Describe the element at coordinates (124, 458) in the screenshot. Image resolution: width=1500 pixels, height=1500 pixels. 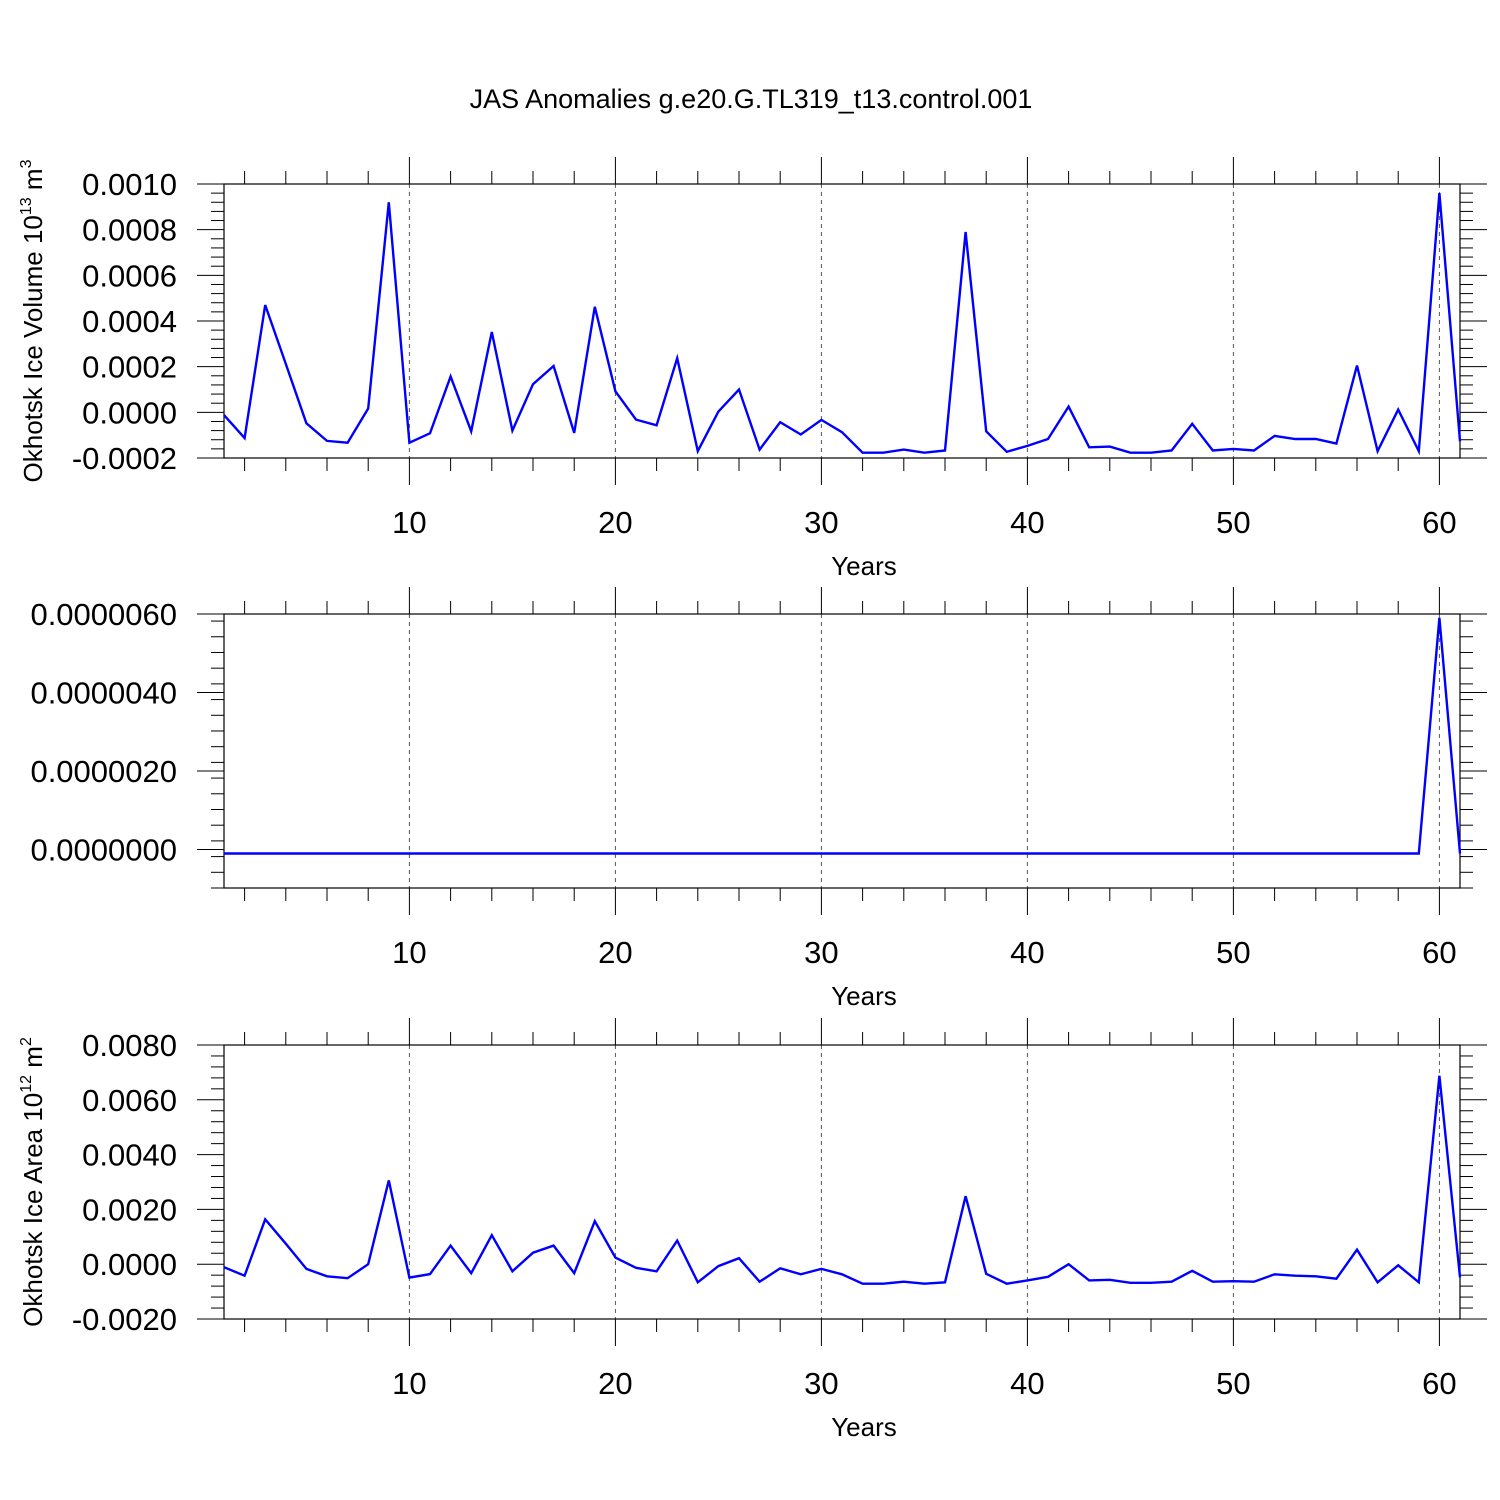
I see `y-tick-label: -0.0002` at that location.